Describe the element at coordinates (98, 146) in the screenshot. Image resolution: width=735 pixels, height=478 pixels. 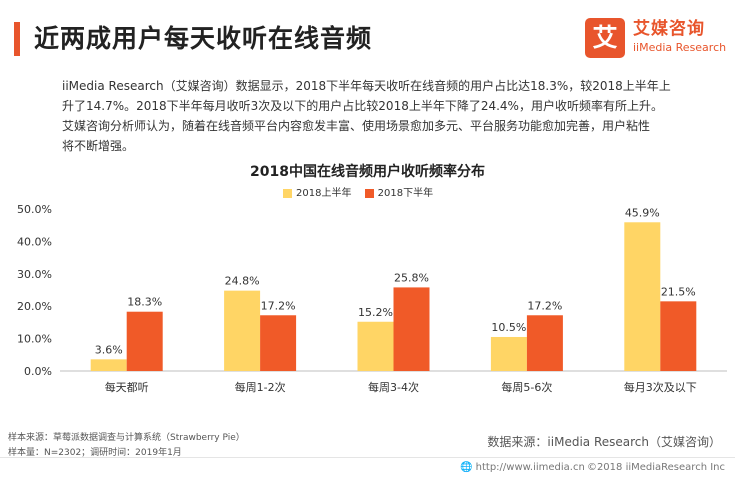
I see `description-line: 将不断增强。` at that location.